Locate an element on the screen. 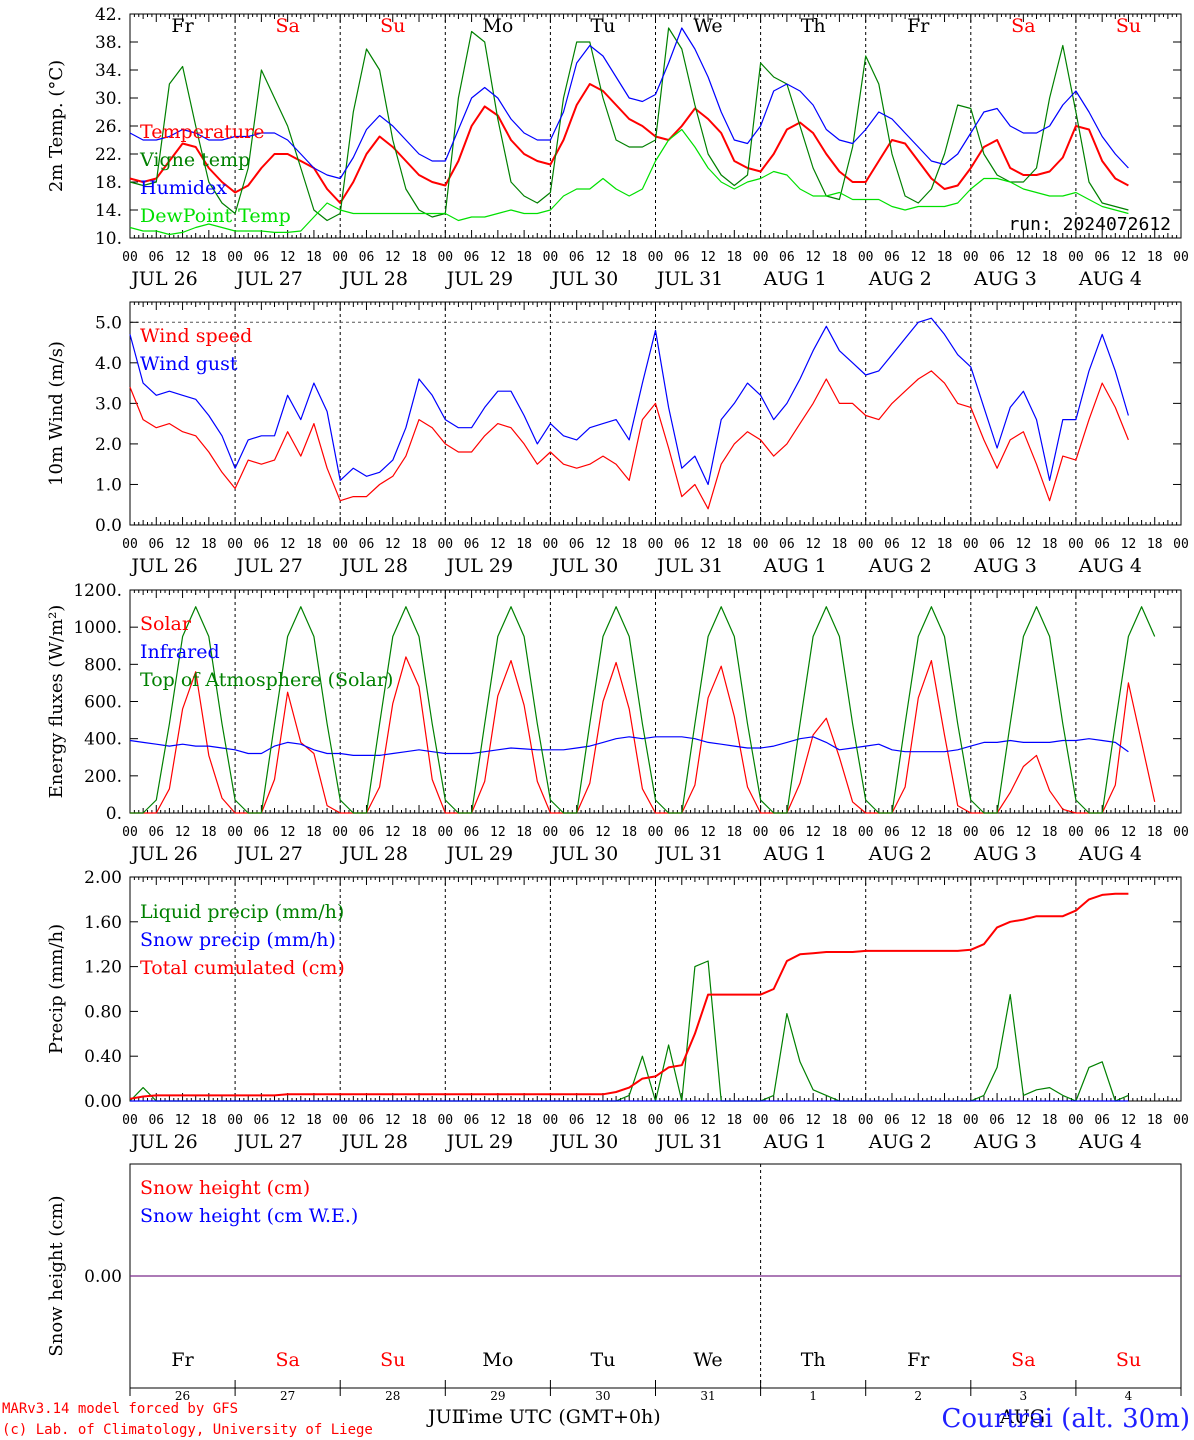 The image size is (1194, 1440). legend-entry: Liquid precip (mm/h) is located at coordinates (242, 912).